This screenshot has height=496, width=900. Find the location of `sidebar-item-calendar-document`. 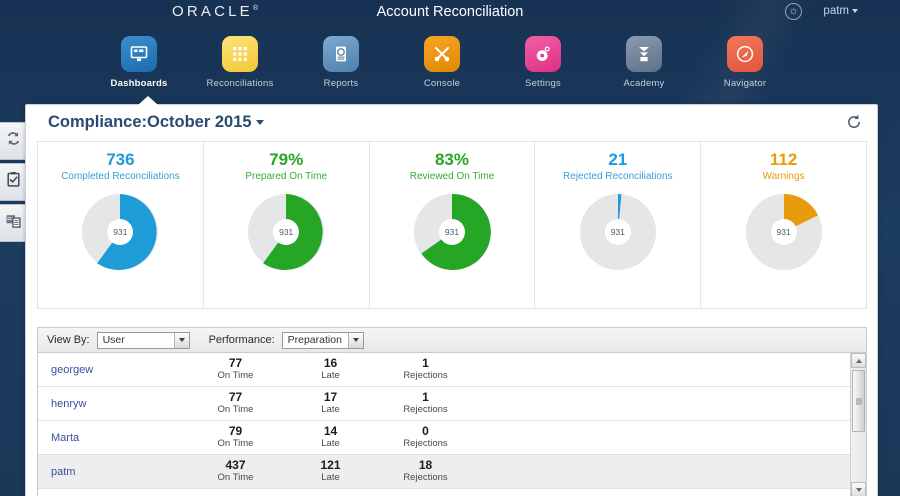

sidebar-item-calendar-document is located at coordinates (13, 223).